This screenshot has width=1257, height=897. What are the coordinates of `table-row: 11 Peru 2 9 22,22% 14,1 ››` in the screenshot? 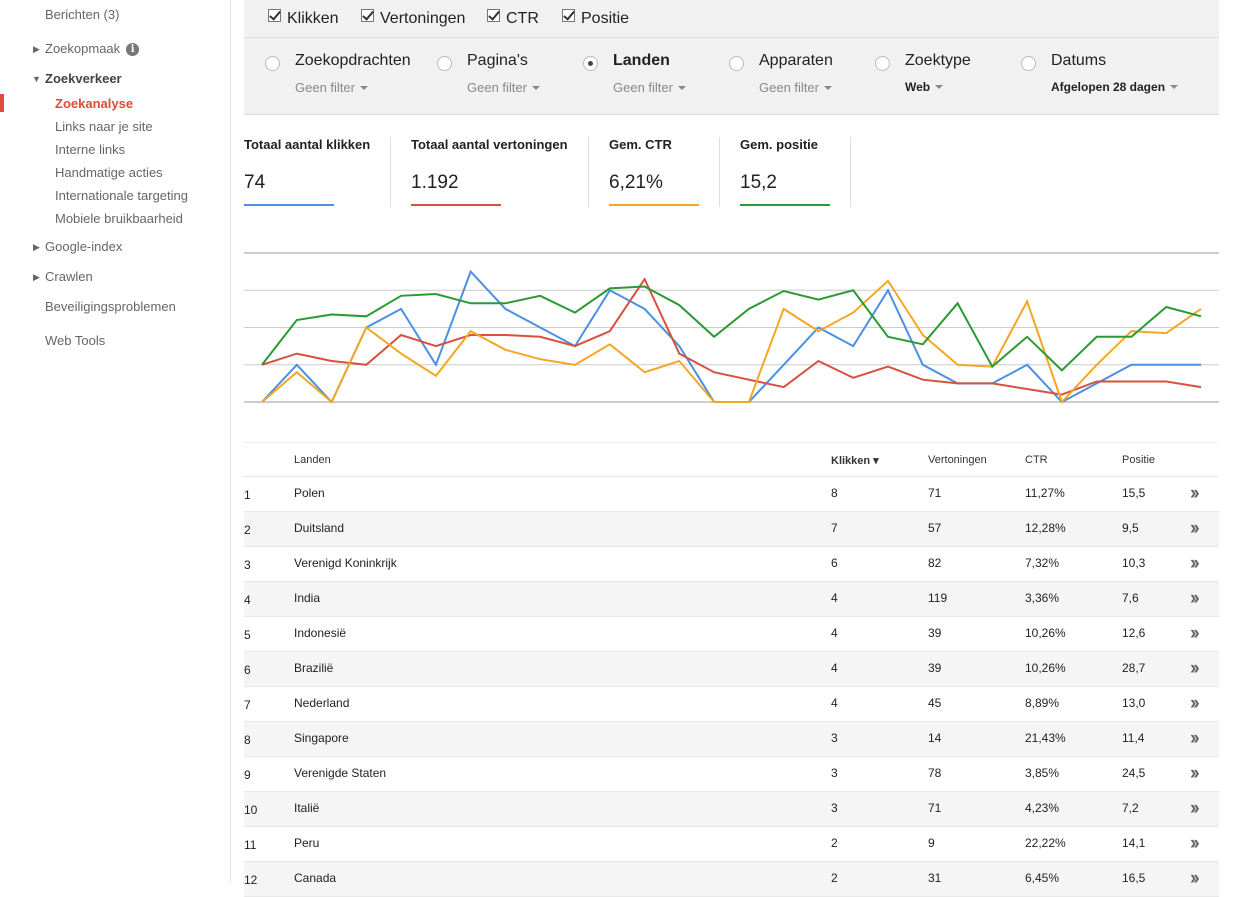 It's located at (731, 844).